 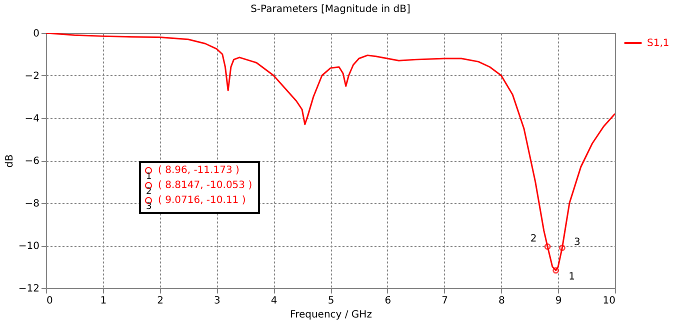 I want to click on text: 2, so click(x=149, y=192).